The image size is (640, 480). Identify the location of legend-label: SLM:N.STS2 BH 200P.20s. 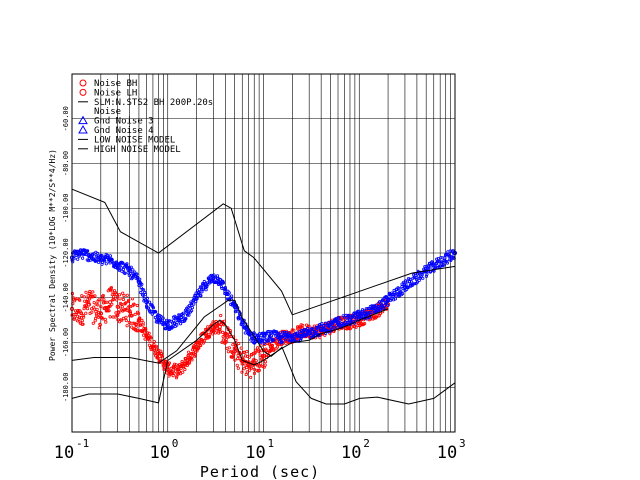
(153, 103).